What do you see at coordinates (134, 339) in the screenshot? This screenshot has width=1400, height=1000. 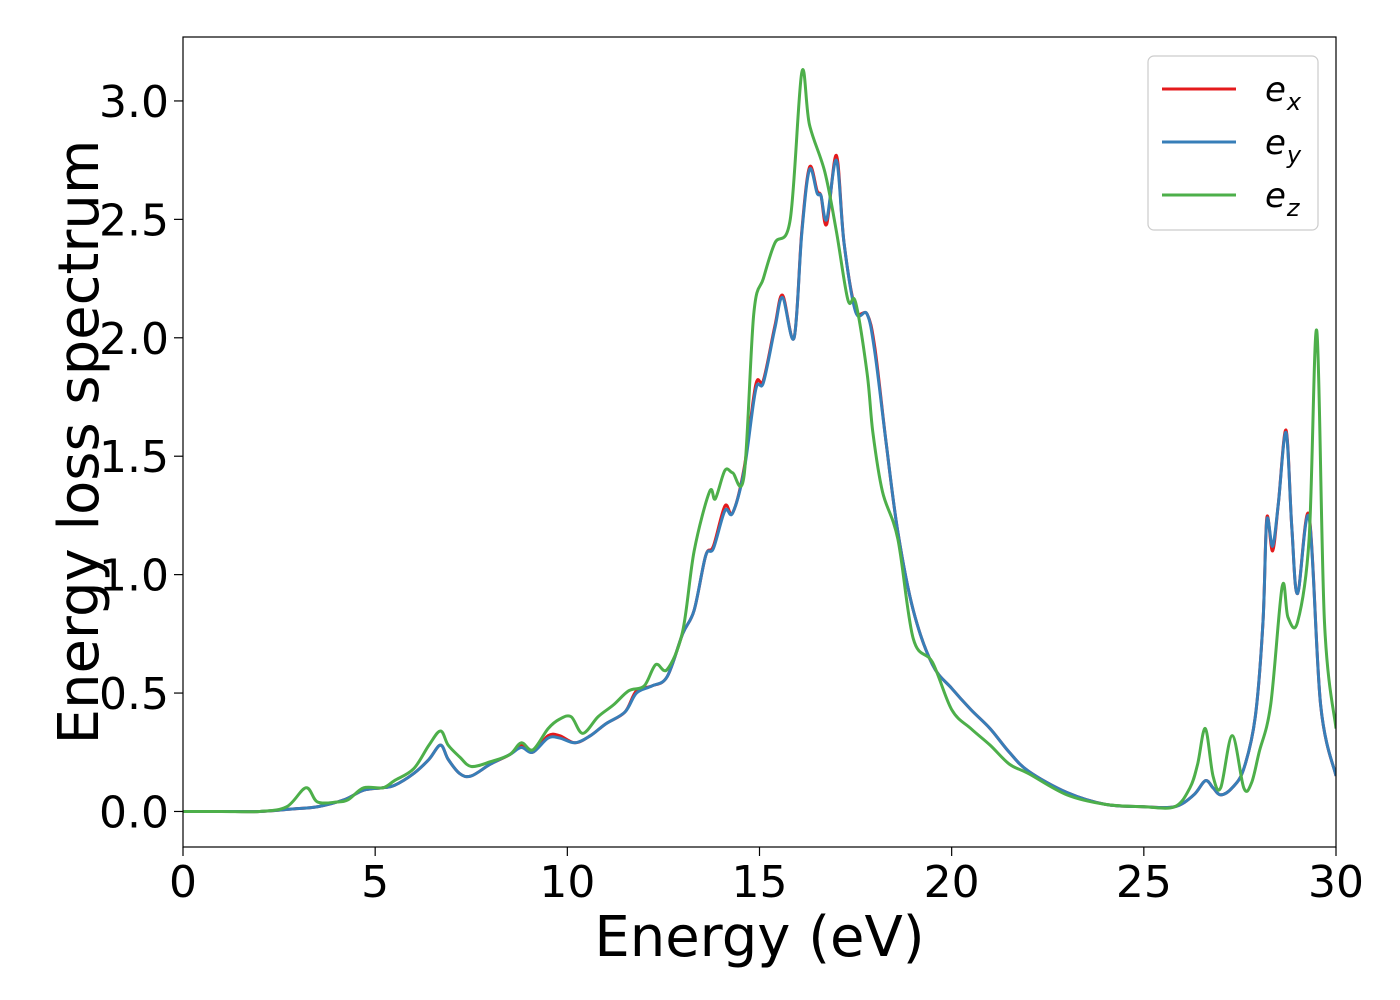 I see `y-tick-label: 2.0` at bounding box center [134, 339].